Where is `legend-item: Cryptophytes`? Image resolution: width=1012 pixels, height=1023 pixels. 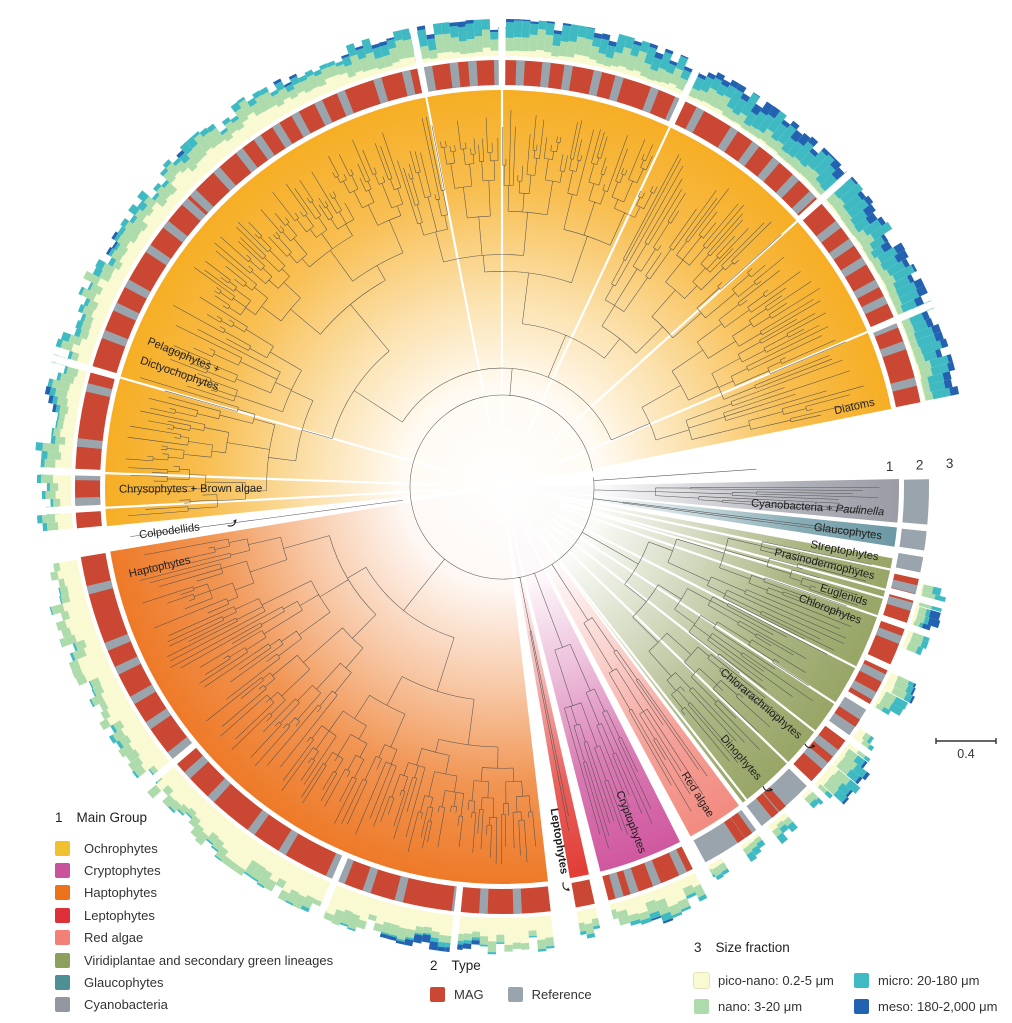 legend-item: Cryptophytes is located at coordinates (220, 870).